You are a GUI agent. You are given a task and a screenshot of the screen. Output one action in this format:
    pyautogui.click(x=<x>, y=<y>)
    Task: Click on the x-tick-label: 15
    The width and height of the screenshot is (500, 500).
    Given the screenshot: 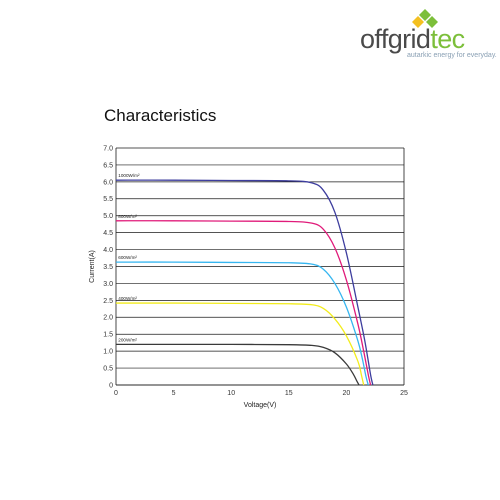 What is the action you would take?
    pyautogui.click(x=289, y=393)
    